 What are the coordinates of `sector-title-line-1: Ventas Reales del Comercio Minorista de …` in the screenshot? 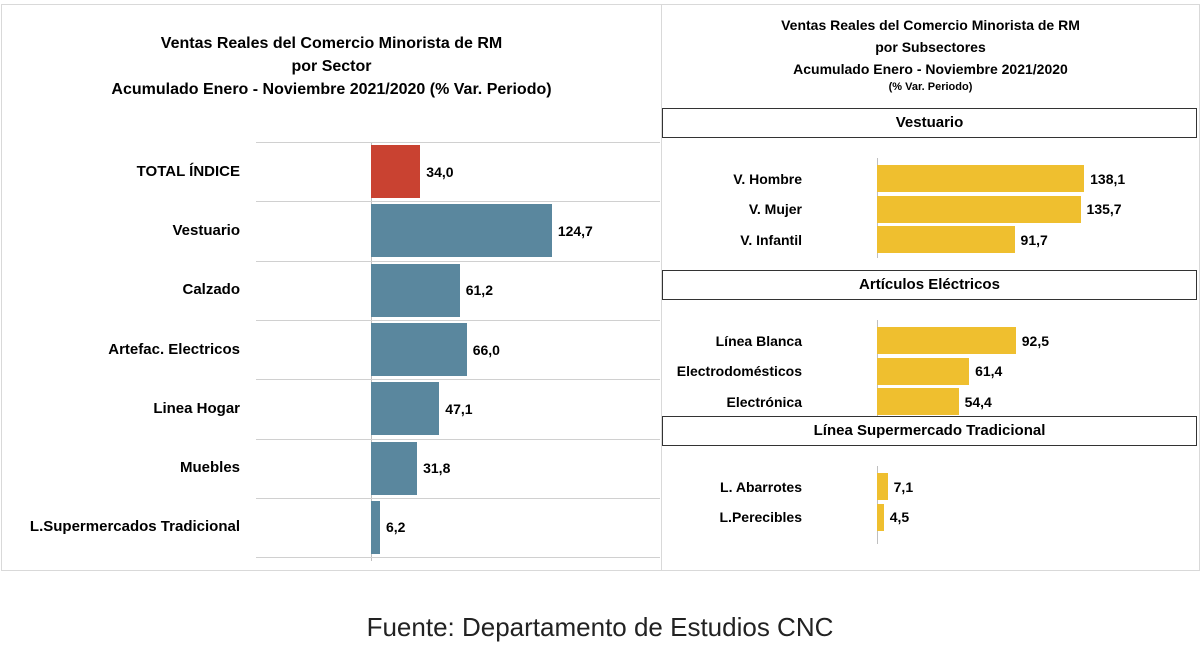 It's located at (331, 43).